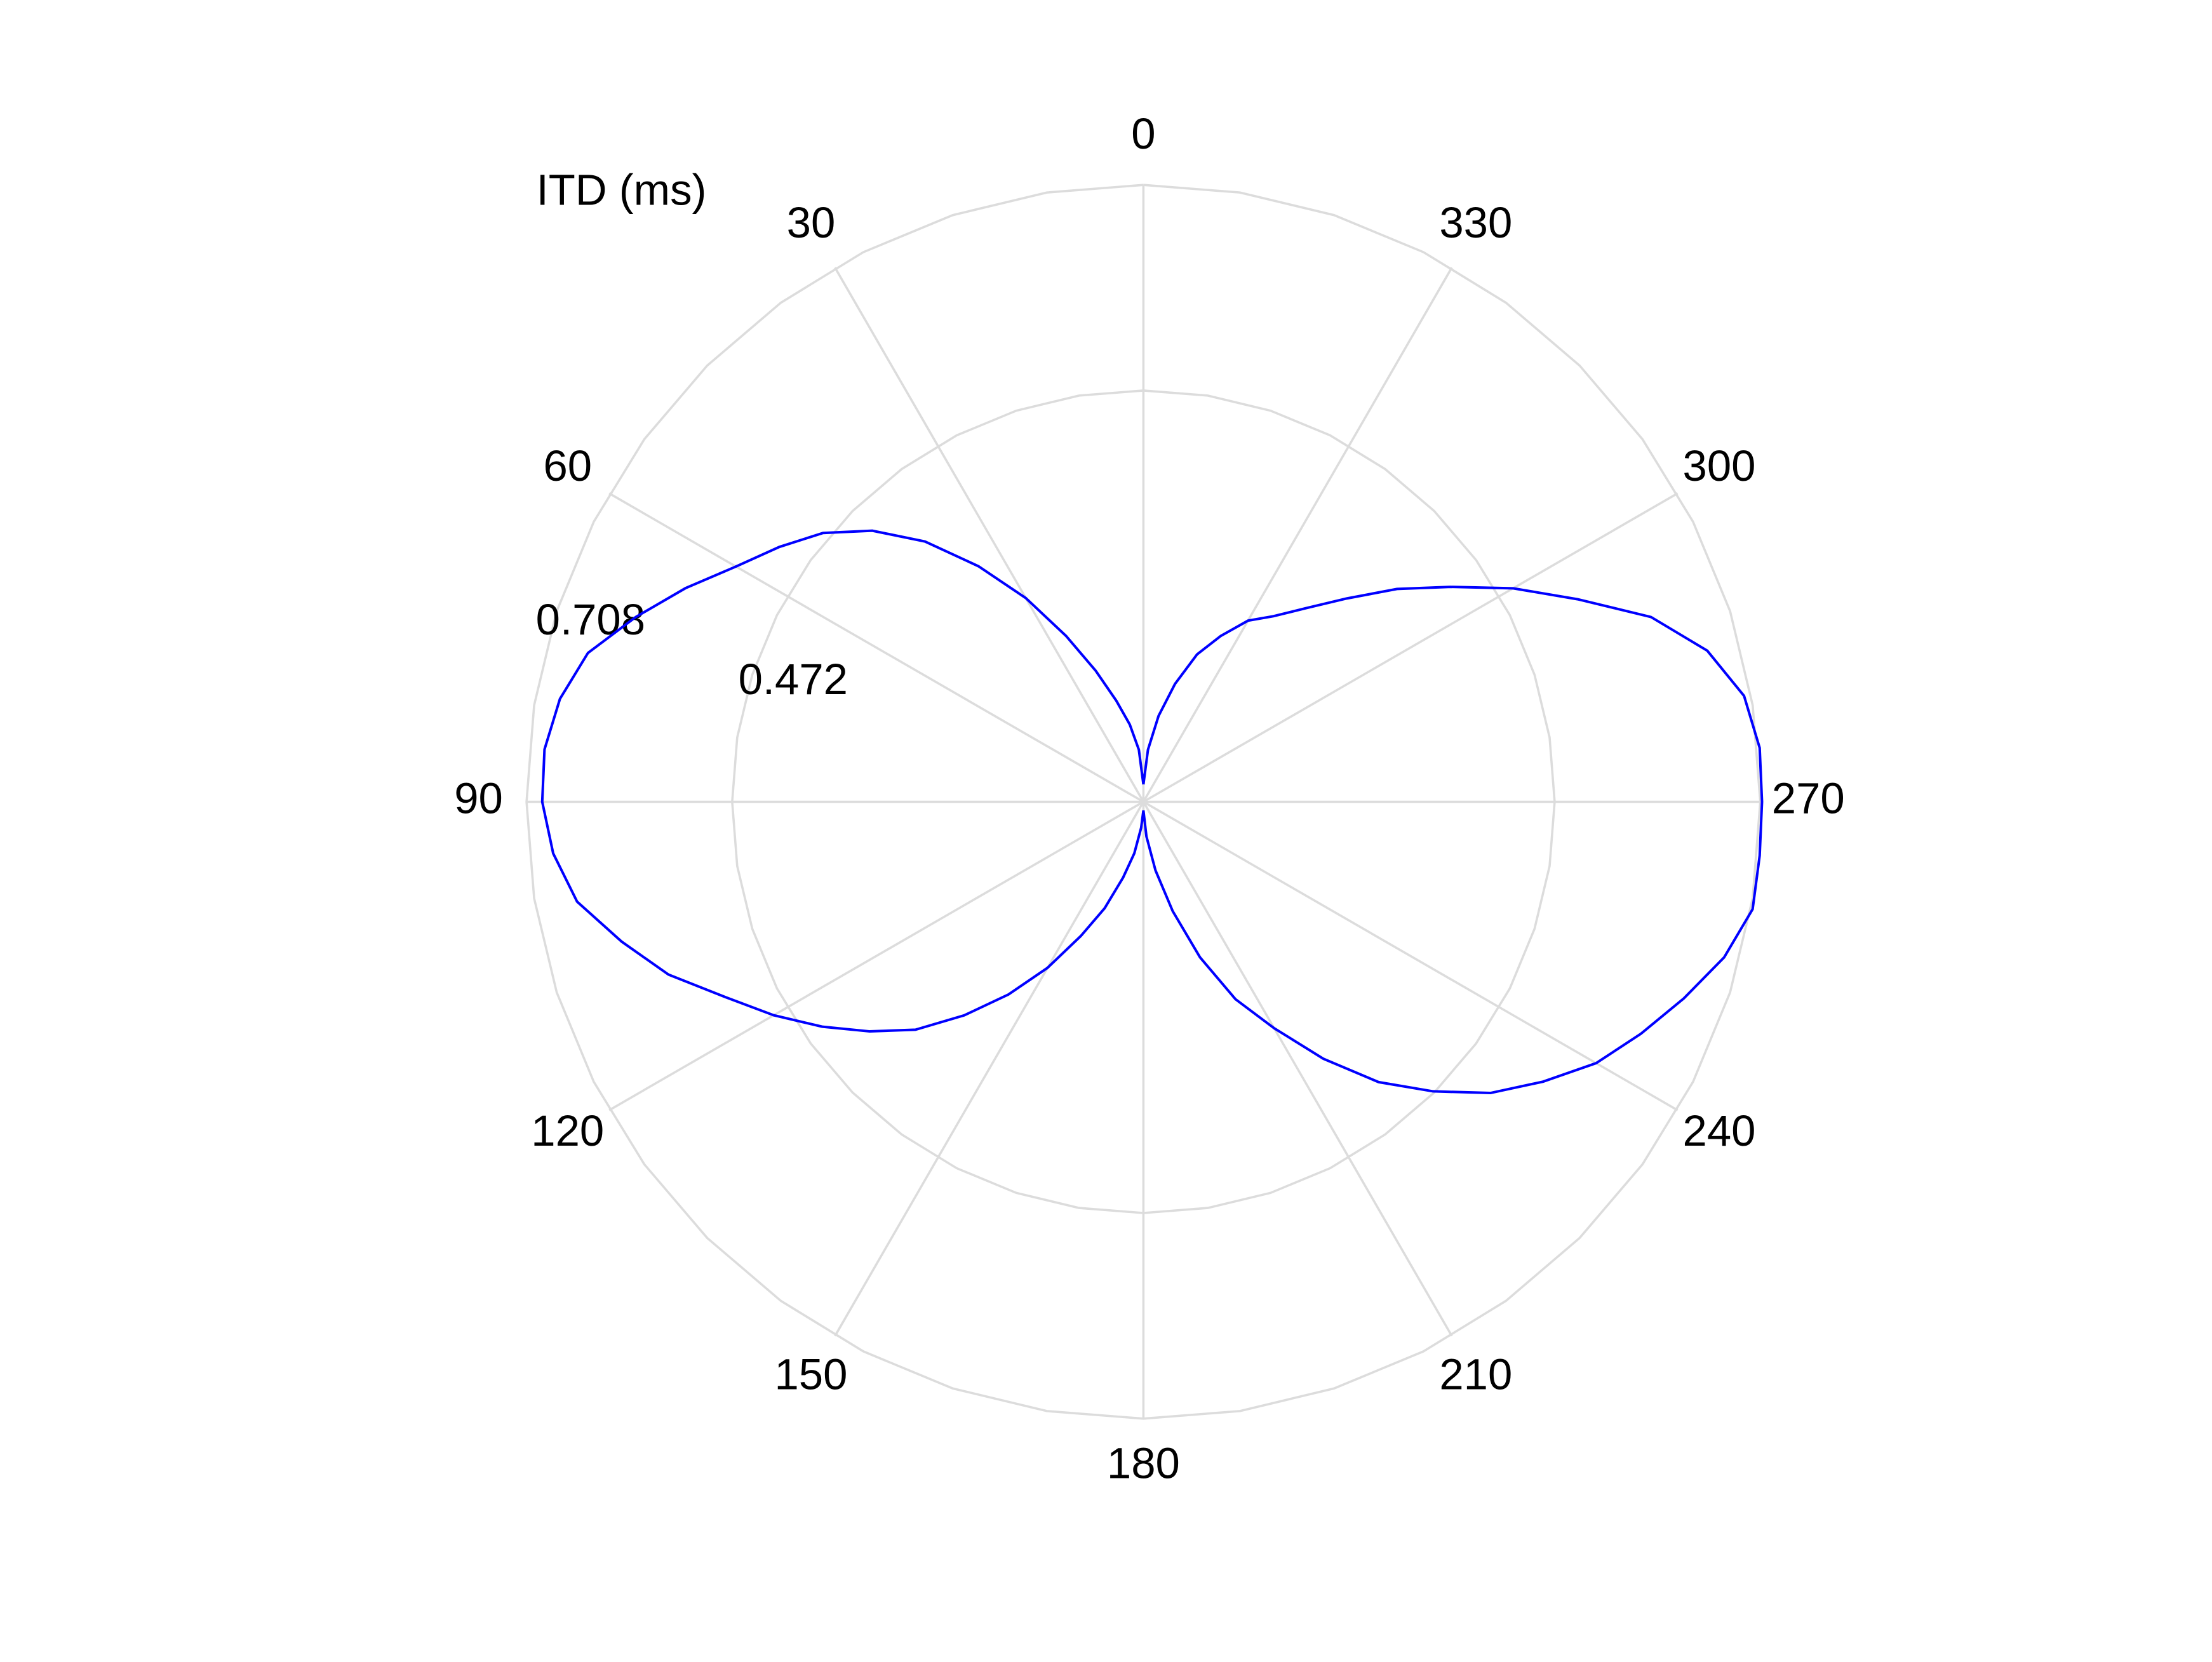  Describe the element at coordinates (590, 619) in the screenshot. I see `r-tick-label: 0.708` at that location.